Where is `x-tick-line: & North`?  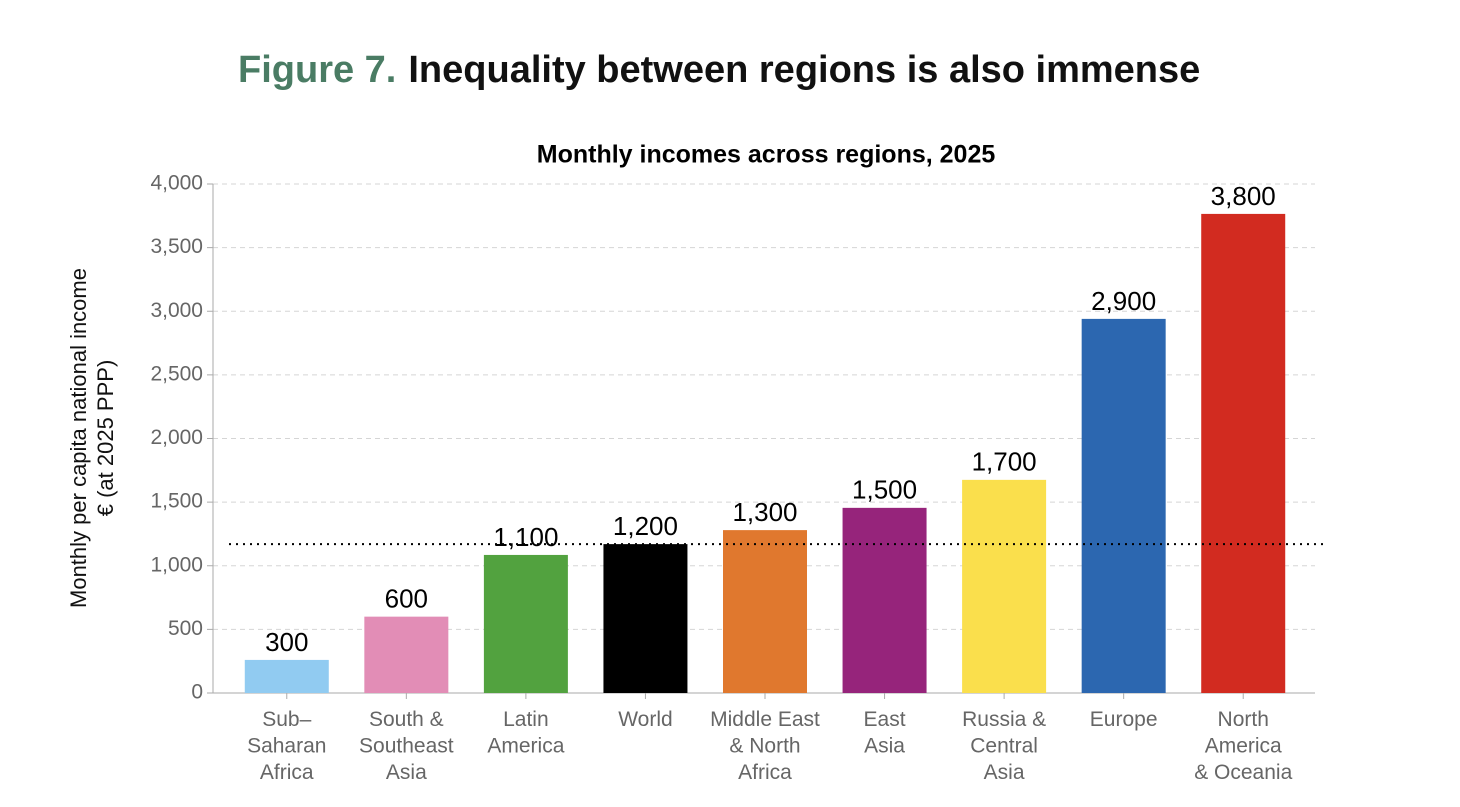 x-tick-line: & North is located at coordinates (764, 745).